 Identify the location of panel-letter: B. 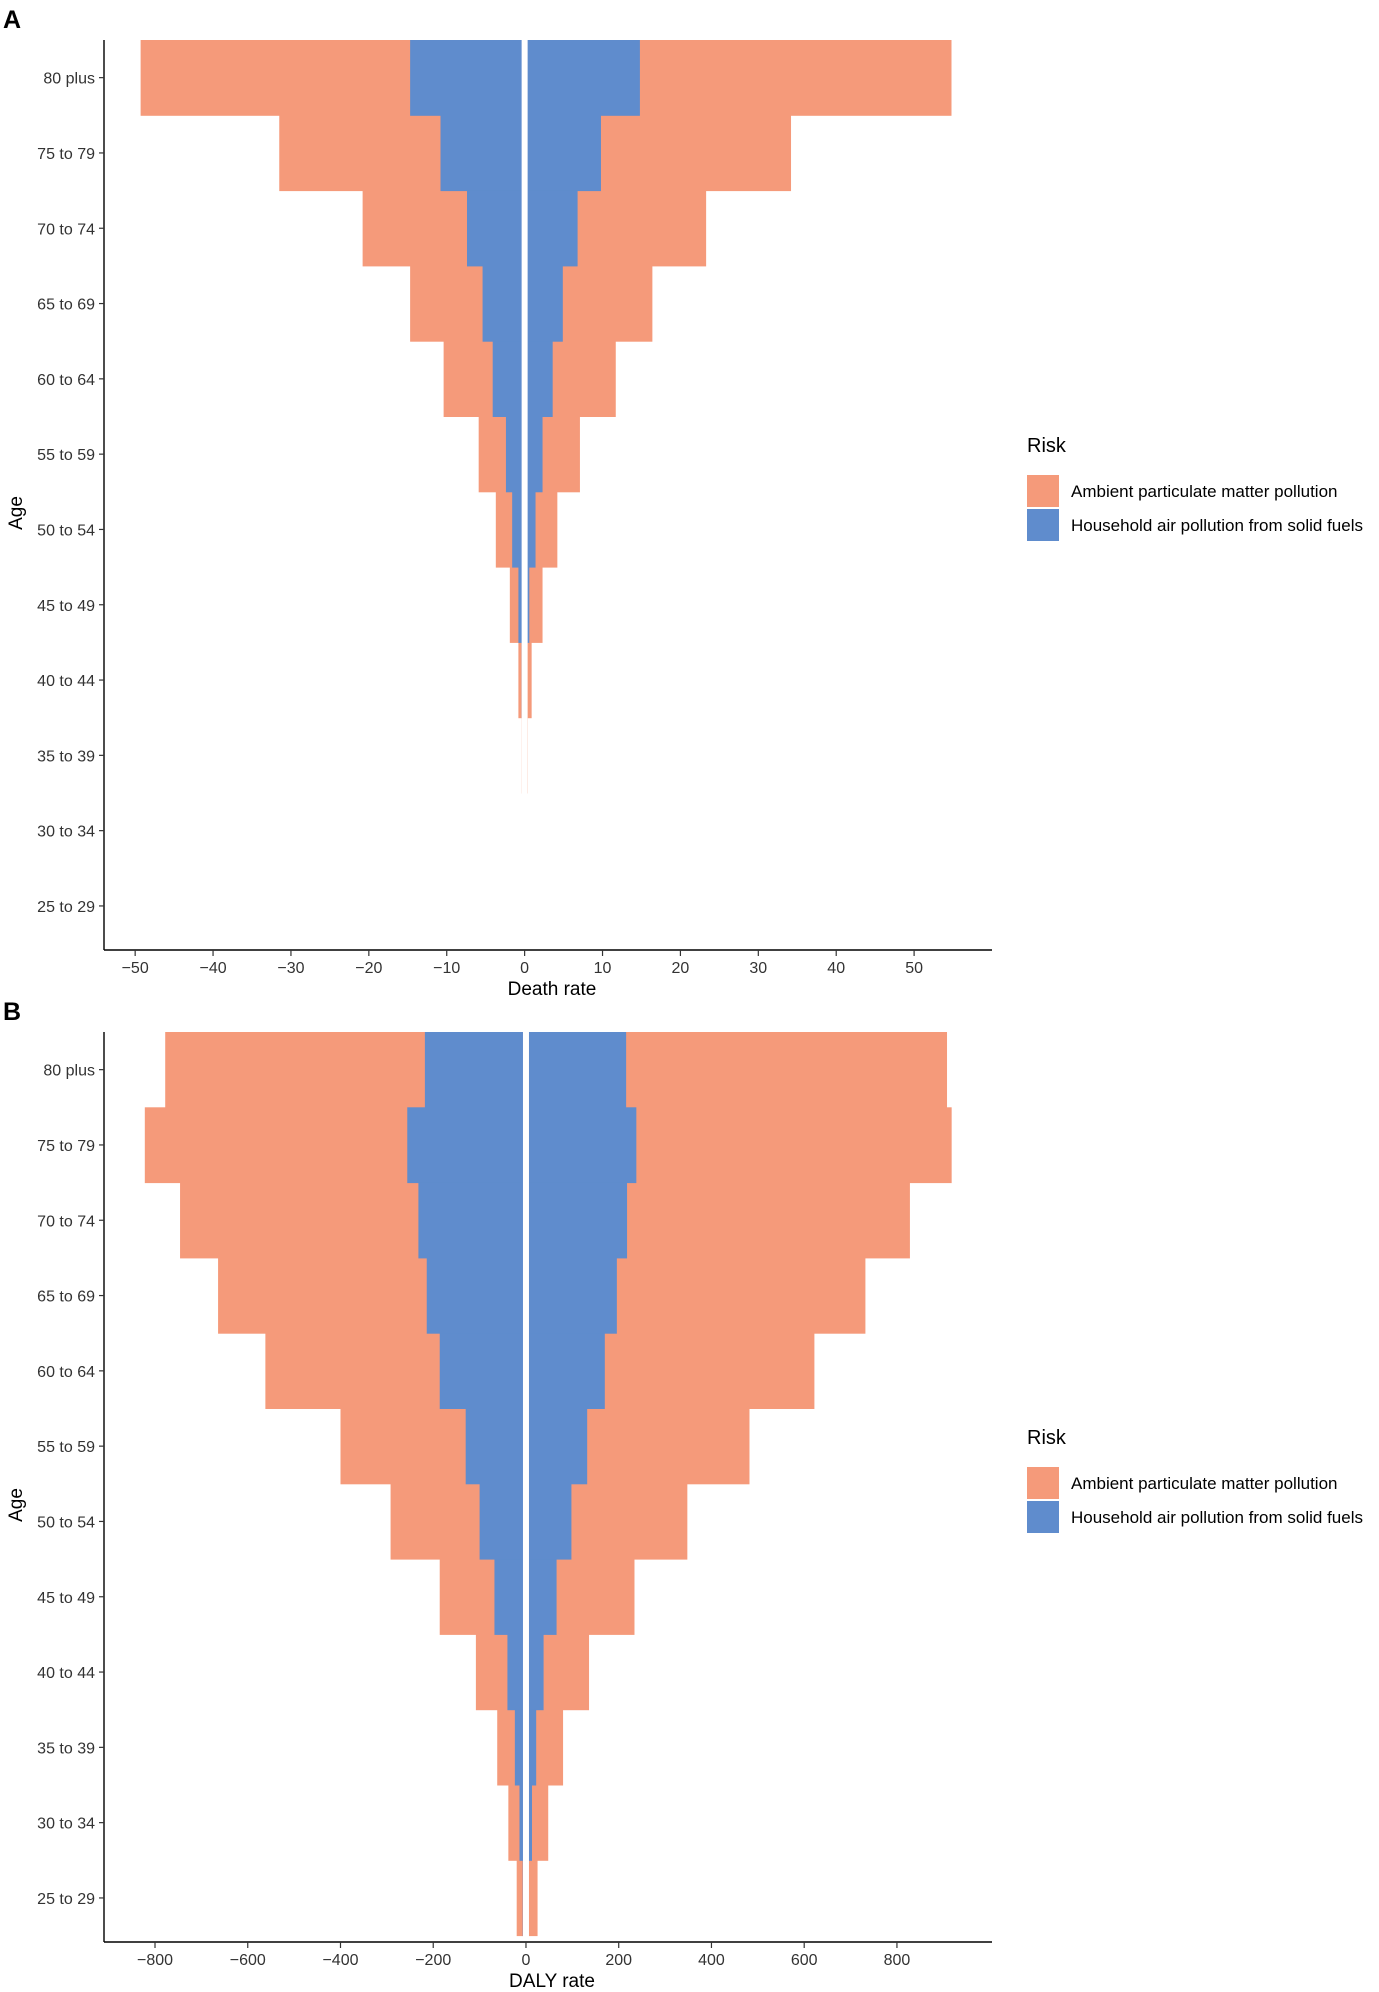
(12, 1012).